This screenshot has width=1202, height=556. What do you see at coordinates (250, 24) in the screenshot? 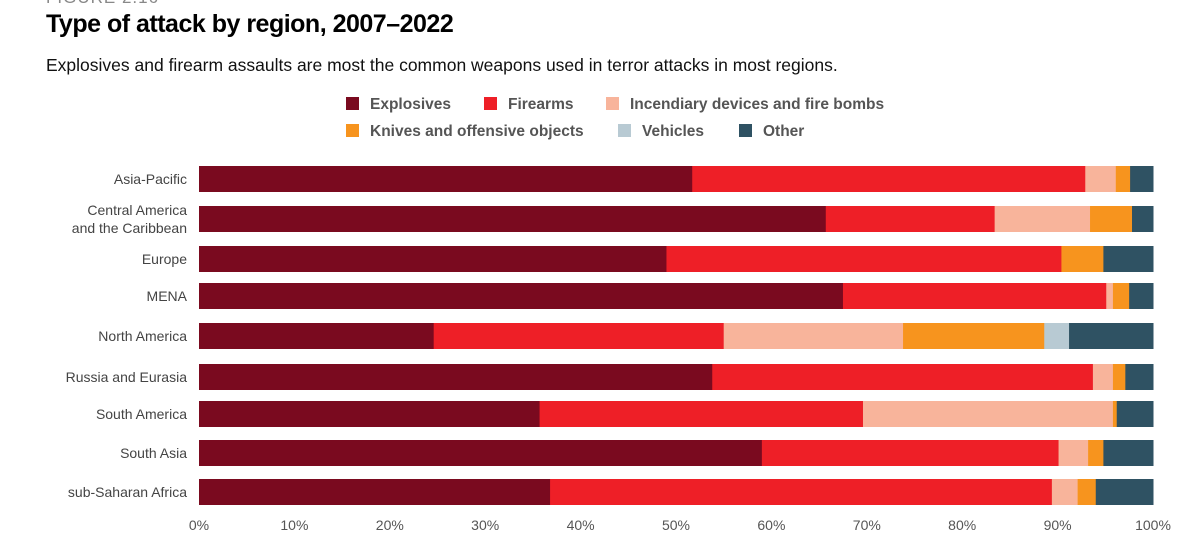
I see `chart-title: Type of attack by region, 2007–2022` at bounding box center [250, 24].